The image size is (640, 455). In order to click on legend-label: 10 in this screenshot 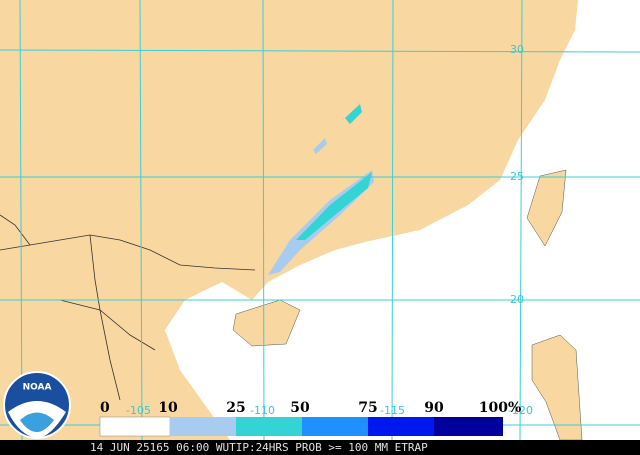, I will do `click(168, 408)`.